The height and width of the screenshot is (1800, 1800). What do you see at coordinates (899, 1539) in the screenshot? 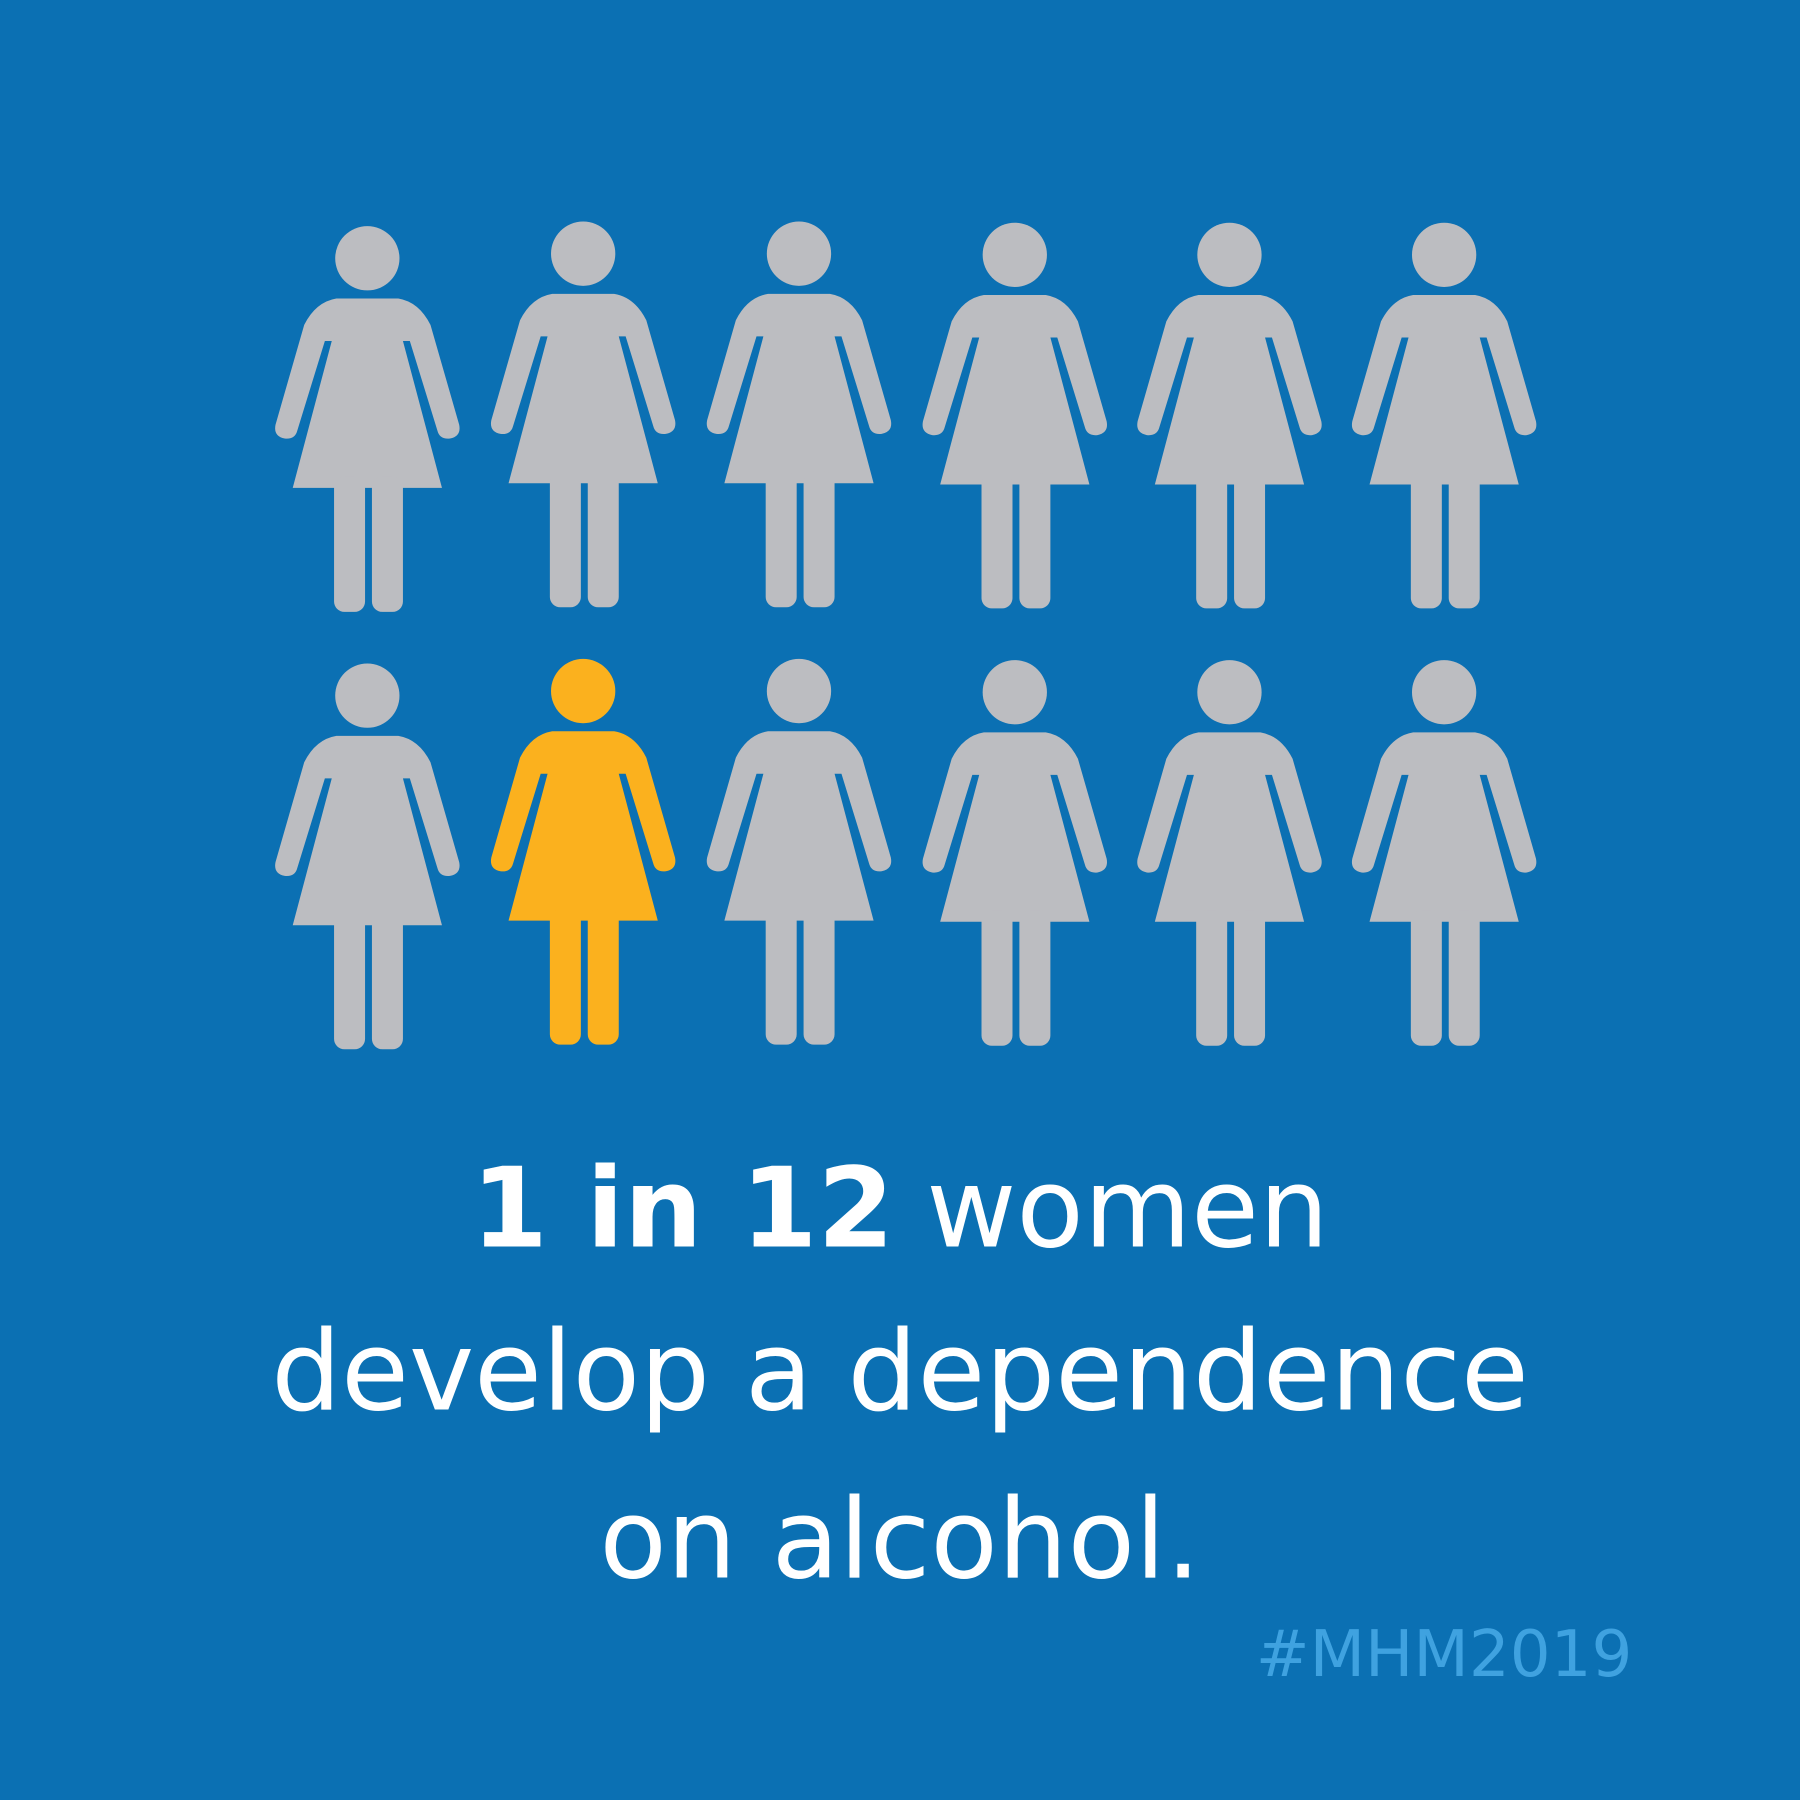
I see `body-line: on alcohol.` at bounding box center [899, 1539].